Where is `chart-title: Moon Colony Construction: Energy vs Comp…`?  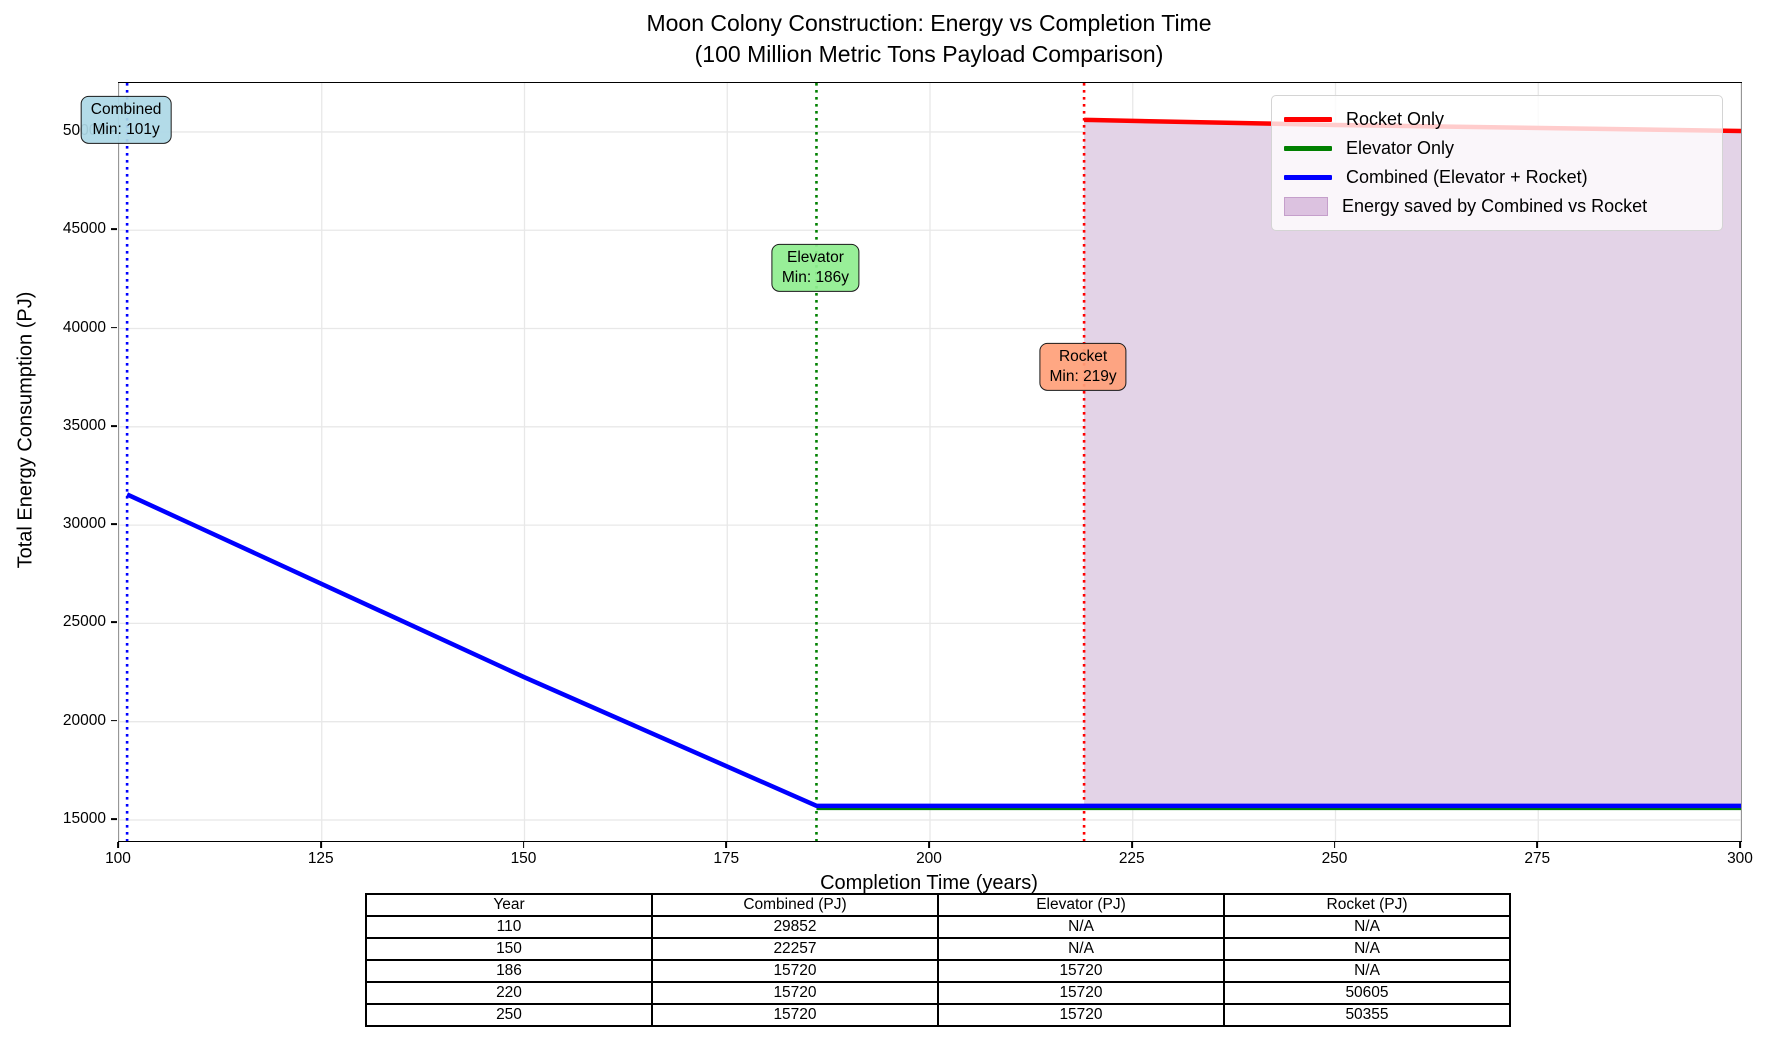
chart-title: Moon Colony Construction: Energy vs Comp… is located at coordinates (929, 39).